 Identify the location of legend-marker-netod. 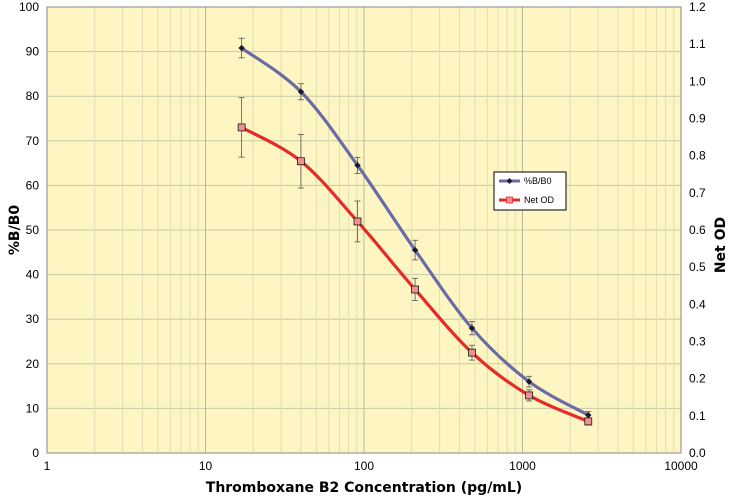
(509, 200).